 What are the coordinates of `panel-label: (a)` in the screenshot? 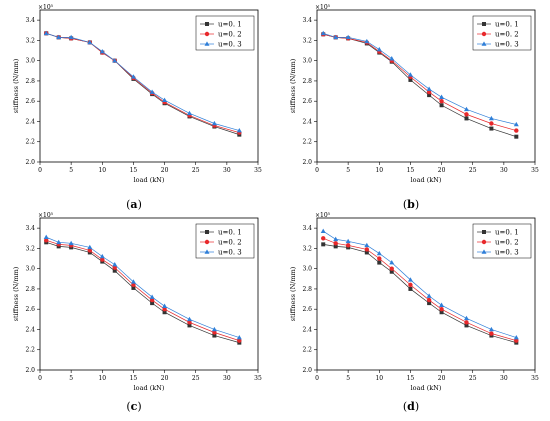 It's located at (134, 204).